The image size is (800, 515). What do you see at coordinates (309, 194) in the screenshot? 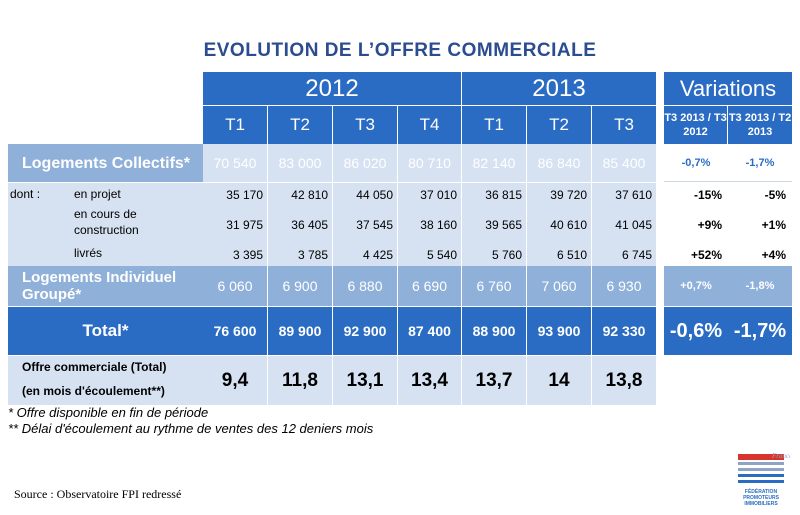
I see `projet-value: 42 810` at bounding box center [309, 194].